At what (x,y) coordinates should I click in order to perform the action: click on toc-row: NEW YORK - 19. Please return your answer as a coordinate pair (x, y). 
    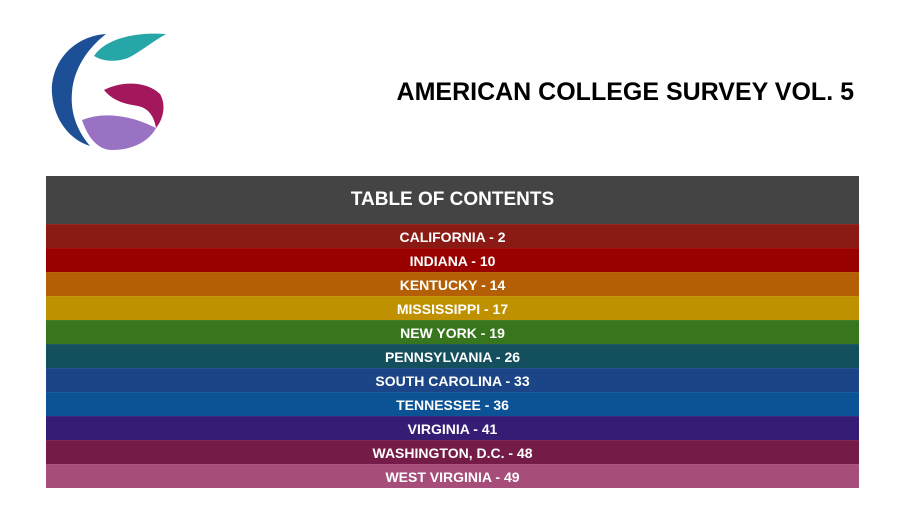
    Looking at the image, I should click on (452, 332).